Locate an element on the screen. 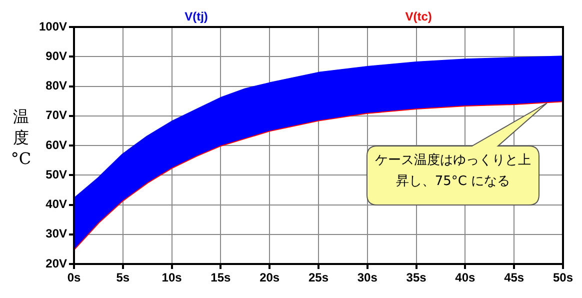 Image resolution: width=582 pixels, height=298 pixels. y-tick-label: 60V is located at coordinates (56, 145).